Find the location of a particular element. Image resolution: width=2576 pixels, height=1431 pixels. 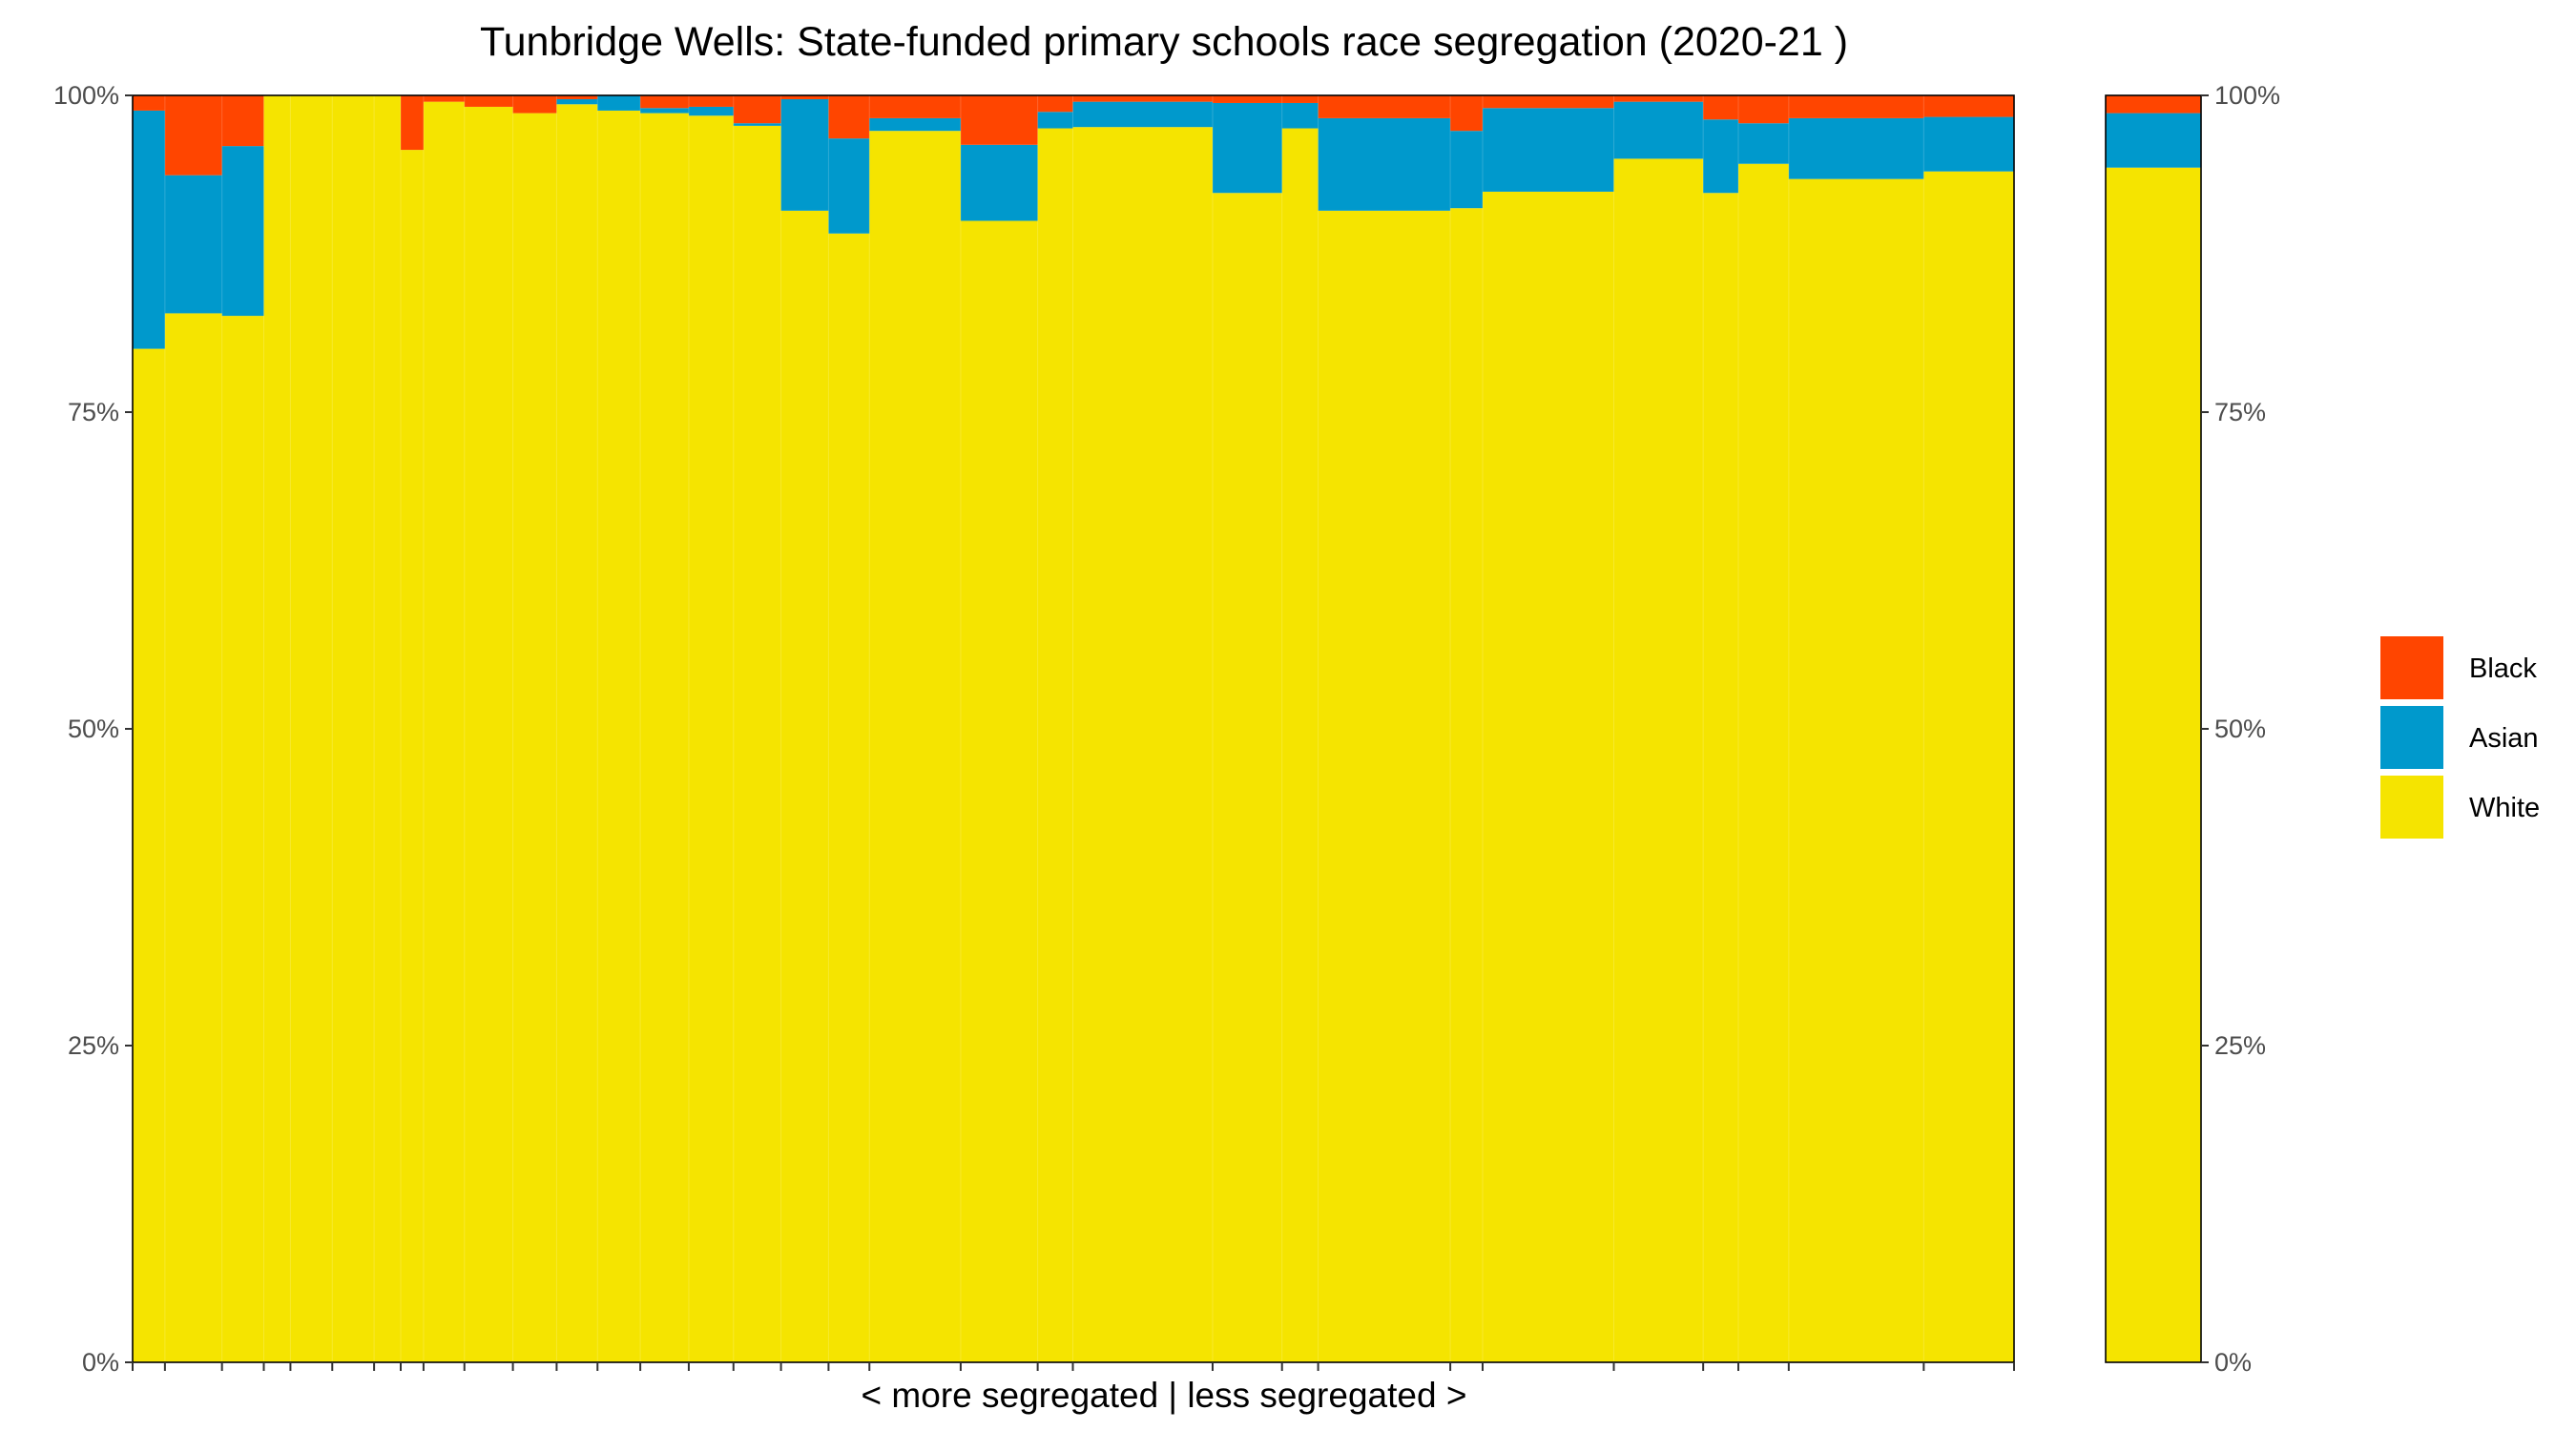

total-bar is located at coordinates (2153, 728).